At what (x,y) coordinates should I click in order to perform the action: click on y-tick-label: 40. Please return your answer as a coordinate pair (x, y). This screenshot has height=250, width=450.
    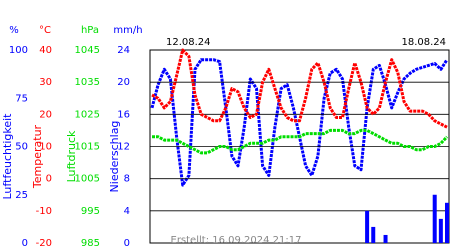
    Looking at the image, I should click on (45, 50).